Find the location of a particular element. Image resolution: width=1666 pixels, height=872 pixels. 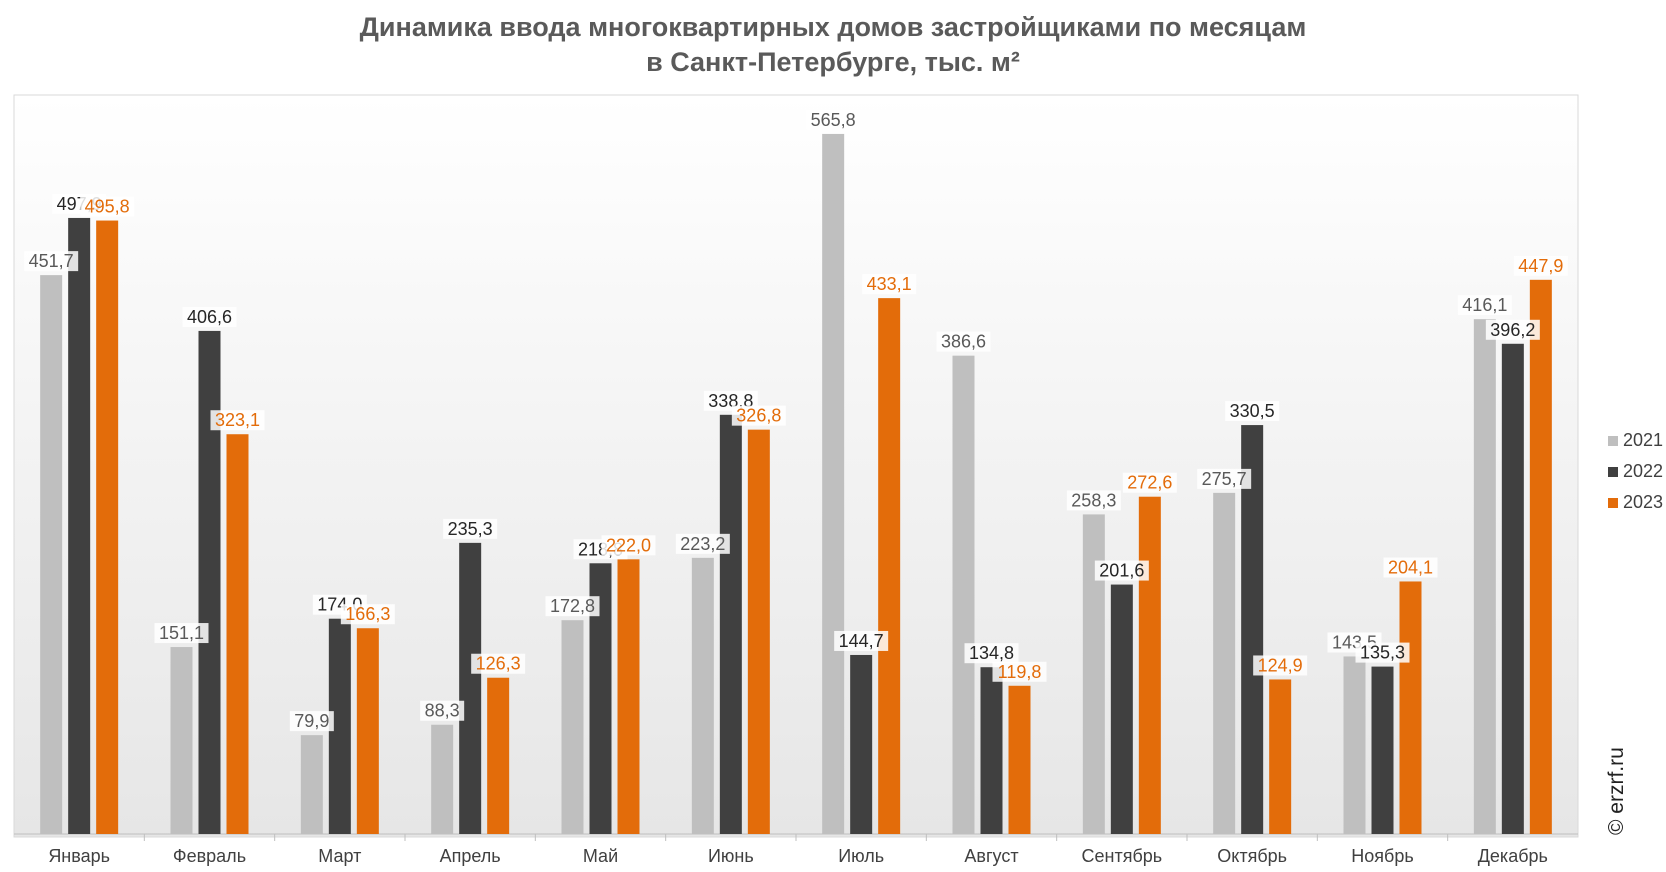

data-label-2022: 201,6 is located at coordinates (1121, 571).